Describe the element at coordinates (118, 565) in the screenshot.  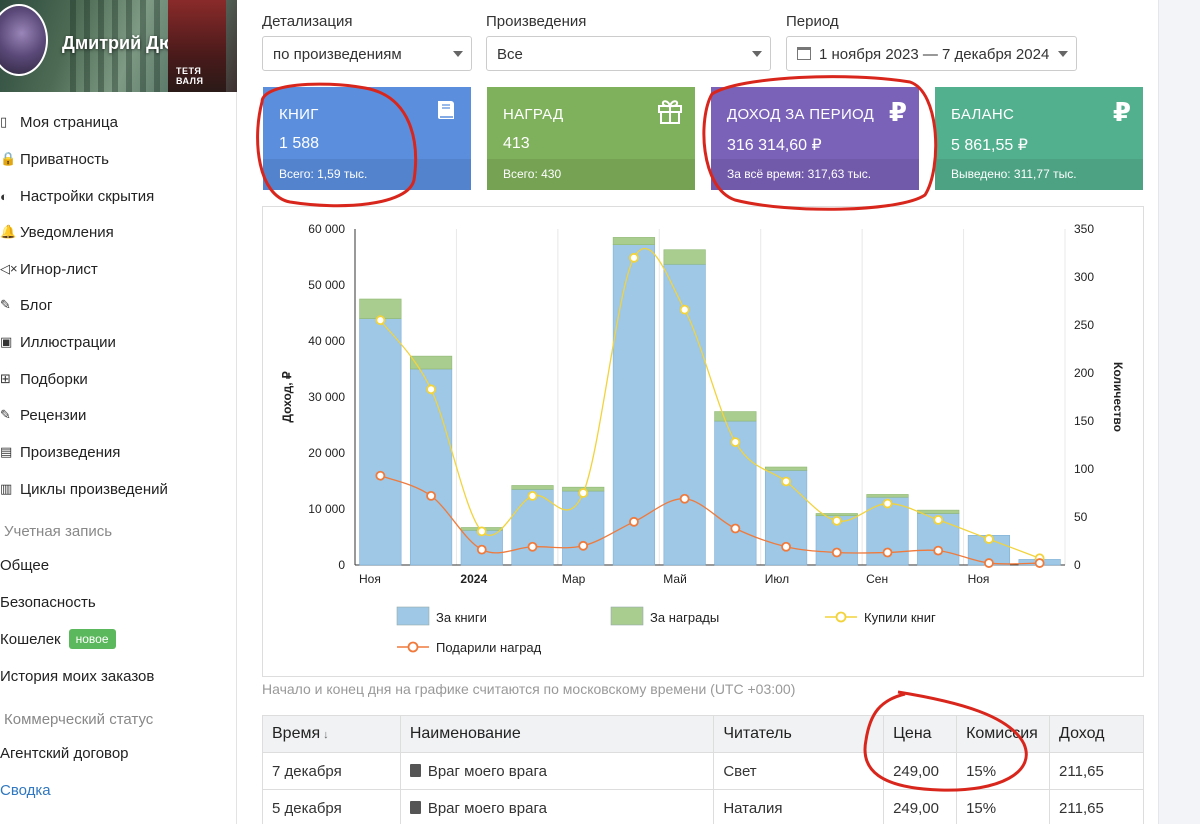
I see `sidebar-item-general: Общее` at that location.